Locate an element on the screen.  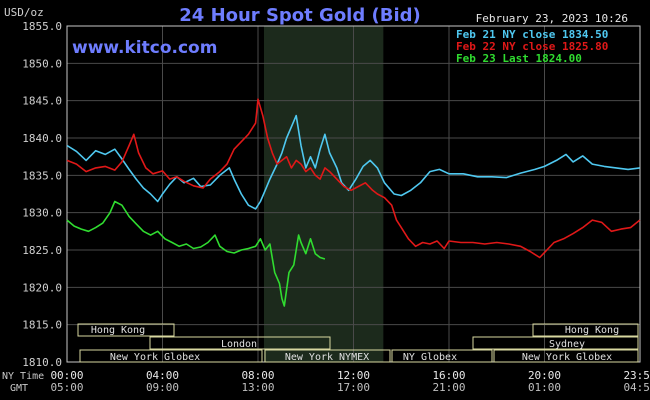
x-tick-label-ny: 00:00 is located at coordinates (66, 375).